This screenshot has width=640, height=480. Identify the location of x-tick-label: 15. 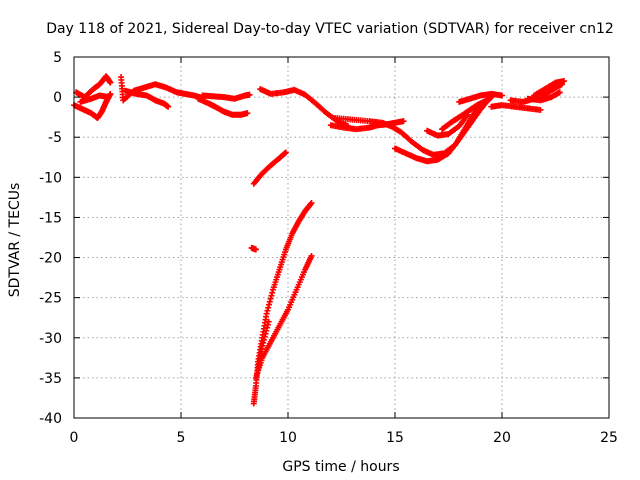
(395, 438).